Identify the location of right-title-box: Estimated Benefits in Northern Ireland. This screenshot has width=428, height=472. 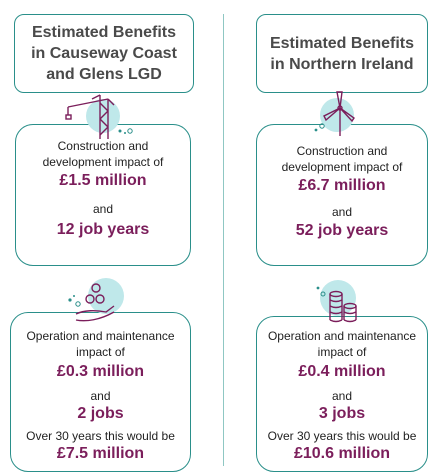
(342, 53).